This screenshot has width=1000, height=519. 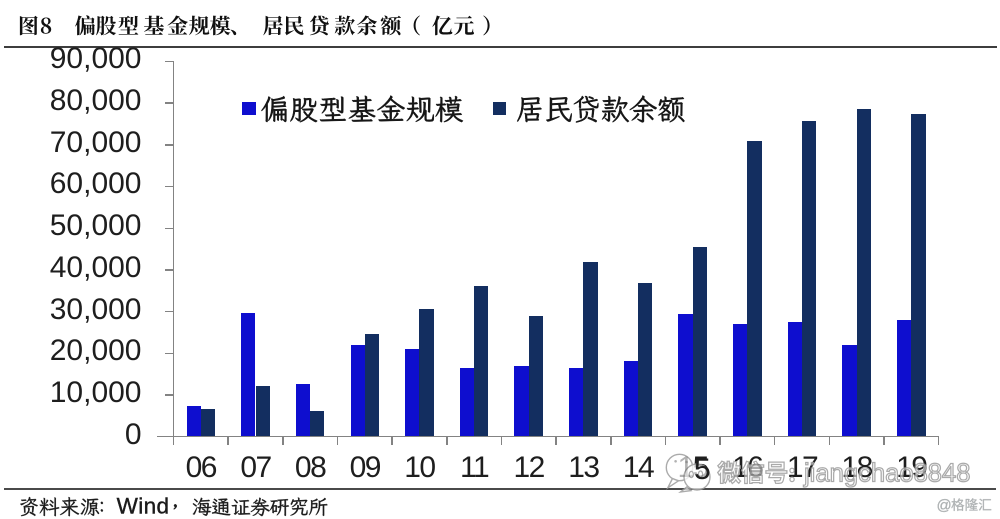 What do you see at coordinates (702, 469) in the screenshot?
I see `svg-text: 5` at bounding box center [702, 469].